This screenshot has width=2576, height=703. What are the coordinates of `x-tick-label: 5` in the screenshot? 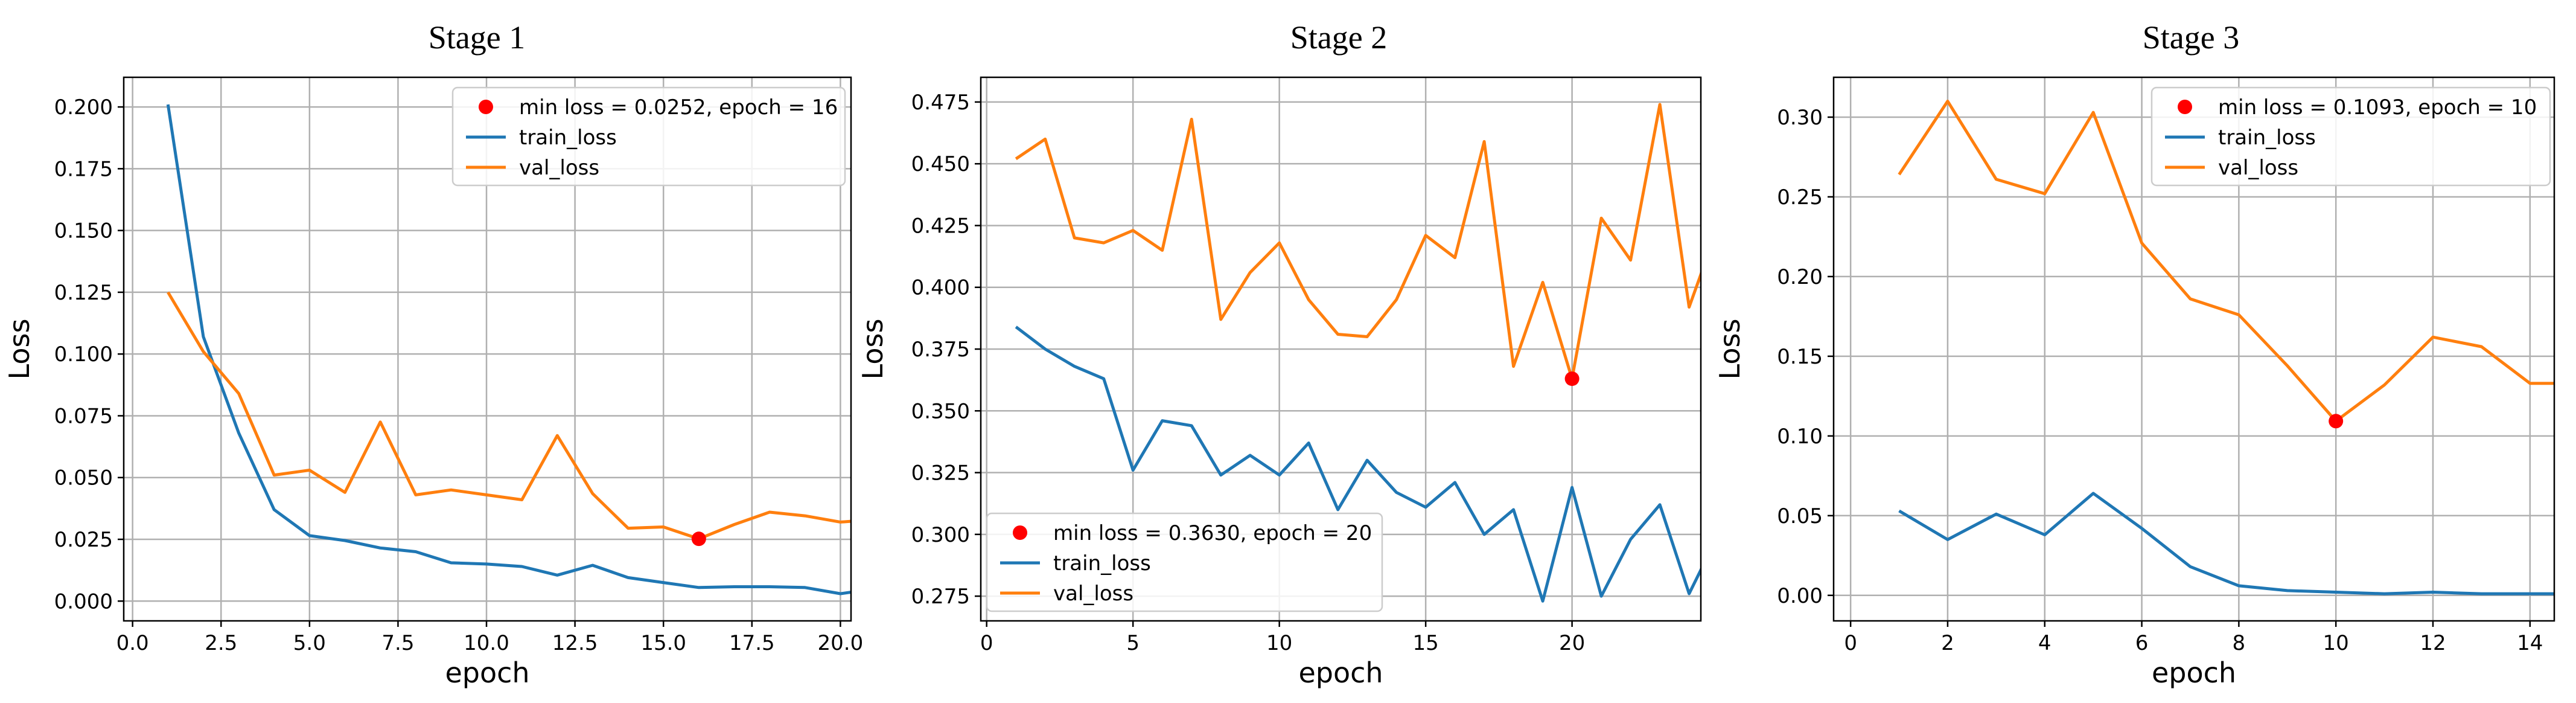 It's located at (1133, 643).